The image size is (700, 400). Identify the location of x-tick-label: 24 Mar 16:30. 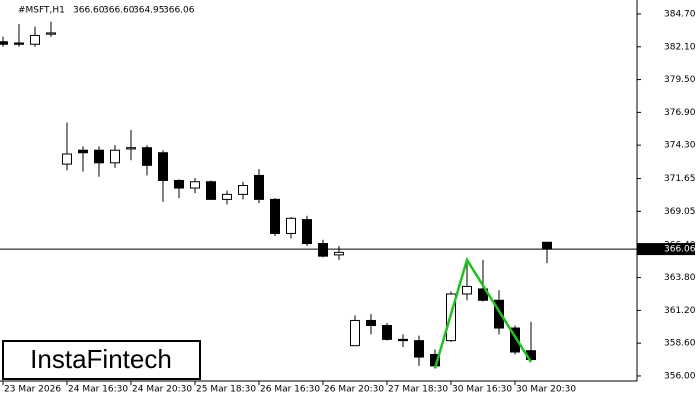
(98, 390).